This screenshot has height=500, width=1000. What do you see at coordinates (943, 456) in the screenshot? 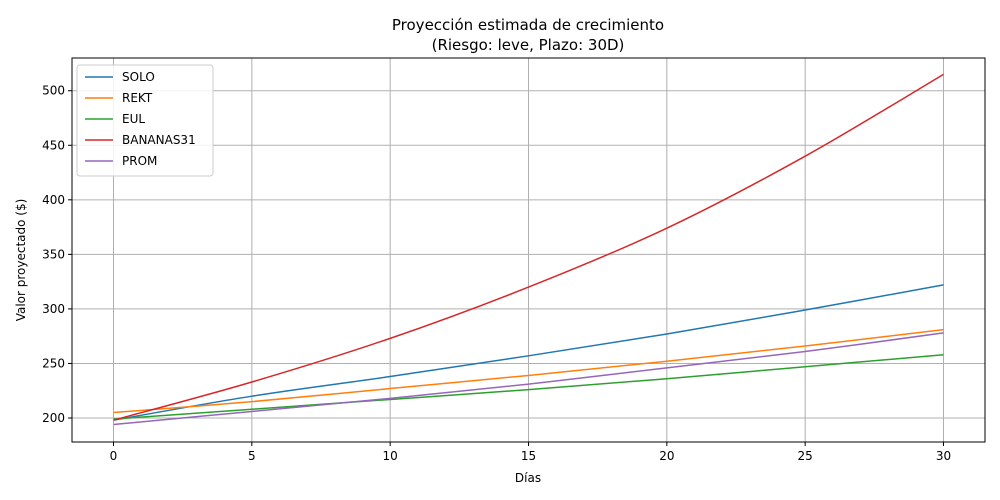
I see `x-tick-label: 30` at bounding box center [943, 456].